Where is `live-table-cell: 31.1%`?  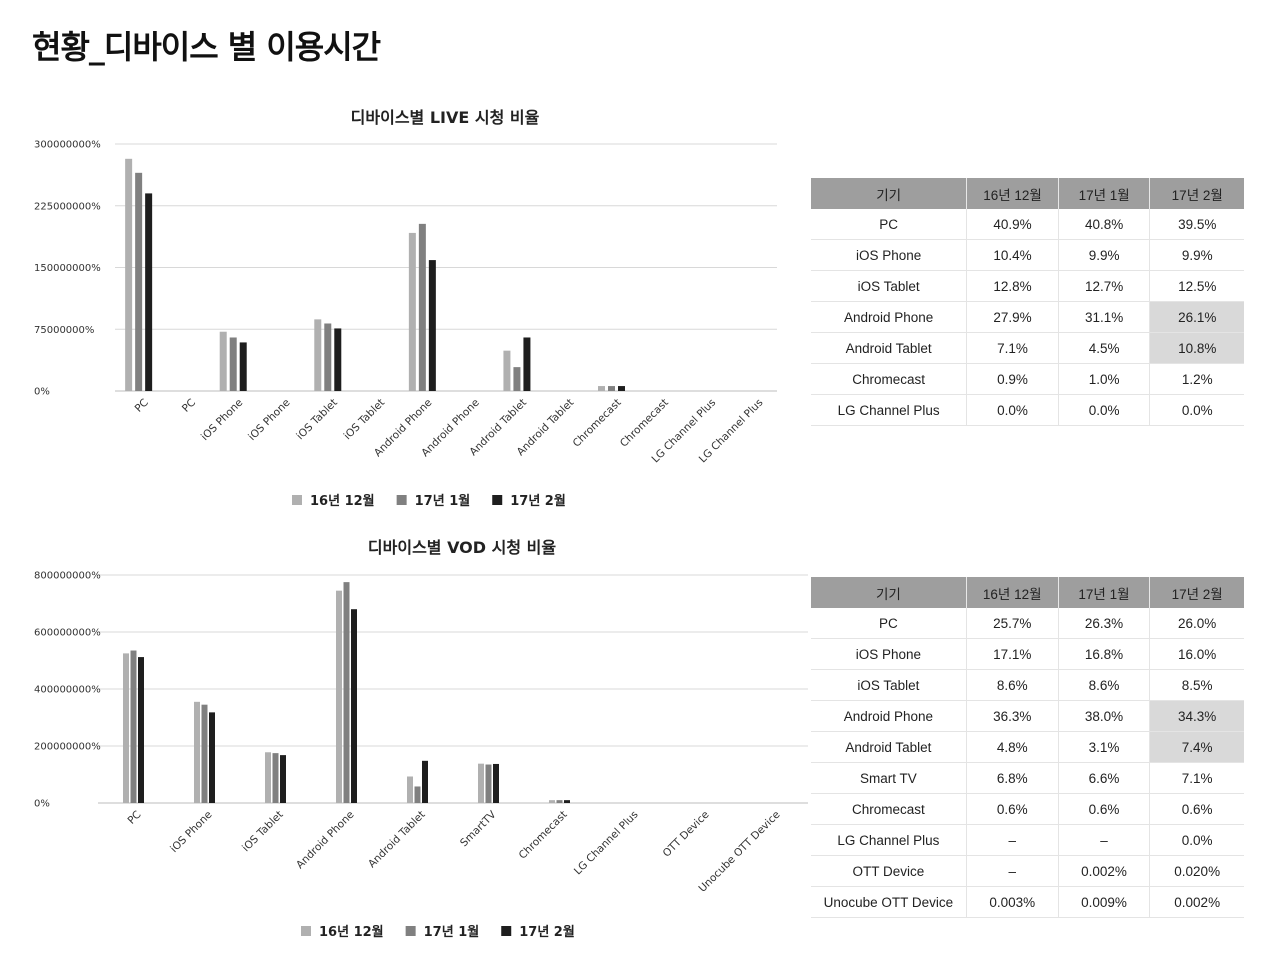
live-table-cell: 31.1% is located at coordinates (1104, 317).